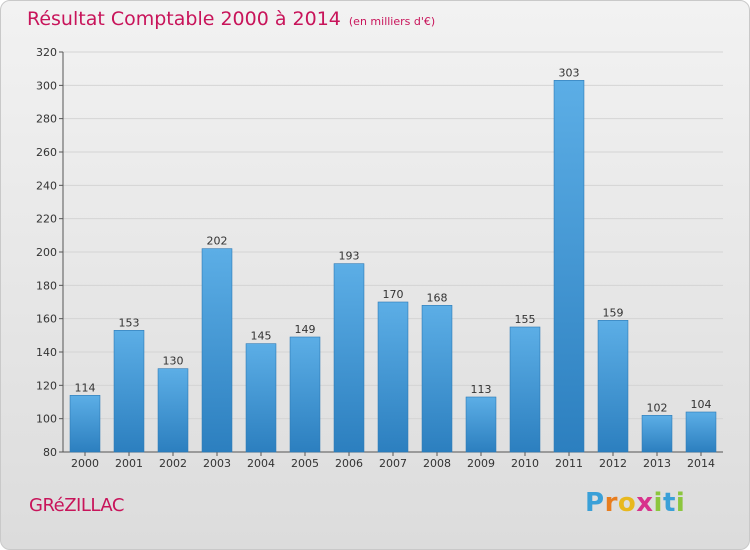 This screenshot has height=550, width=750. What do you see at coordinates (46, 352) in the screenshot?
I see `y-tick-label: 140` at bounding box center [46, 352].